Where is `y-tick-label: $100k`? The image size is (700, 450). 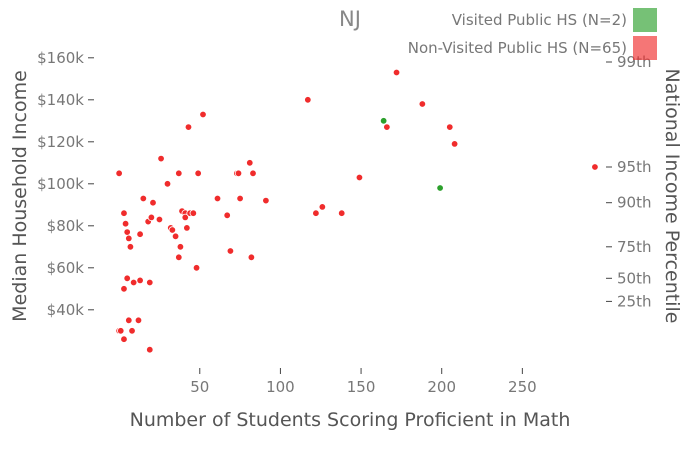
y-tick-label: $100k is located at coordinates (60, 184).